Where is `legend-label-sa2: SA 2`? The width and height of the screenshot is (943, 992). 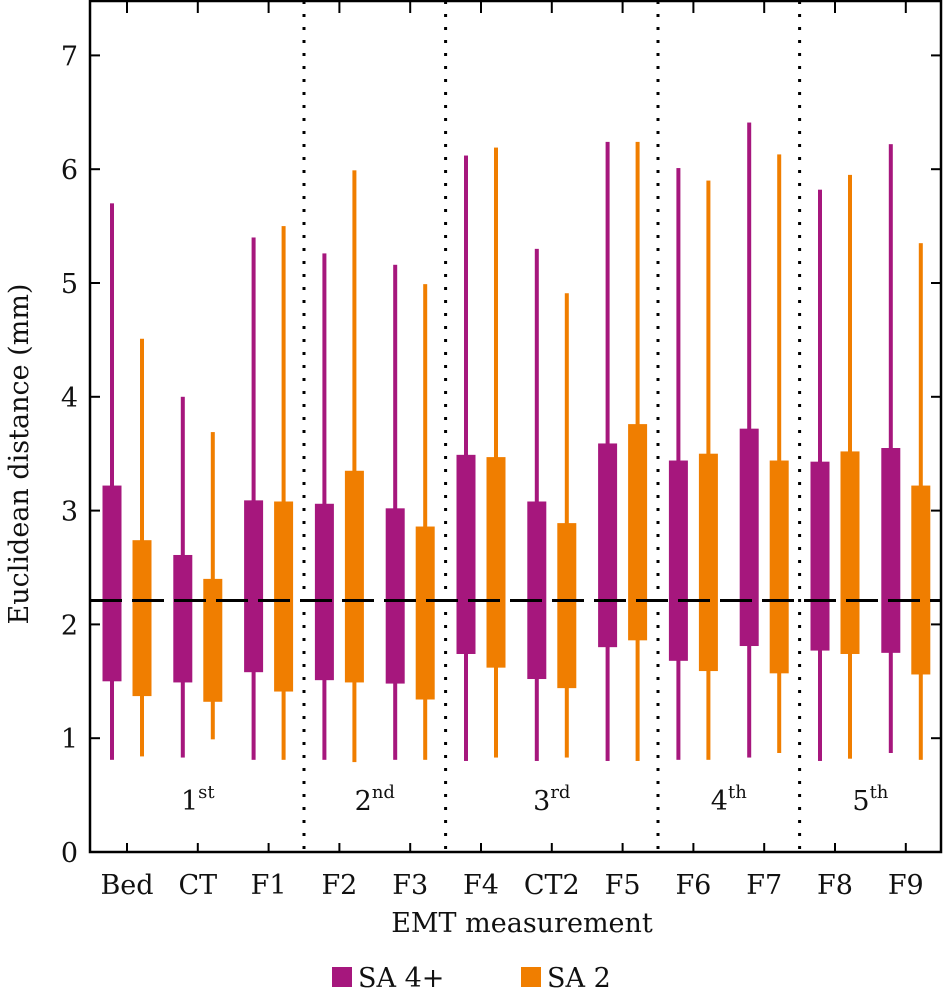
legend-label-sa2: SA 2 is located at coordinates (579, 977).